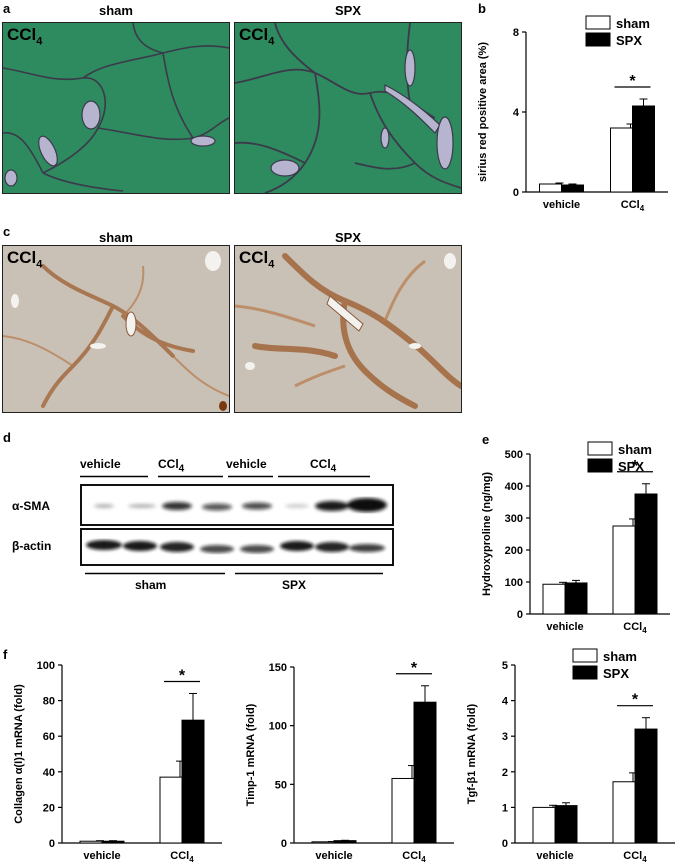  I want to click on alpha-sma-ihc-image-spx: CCl4, so click(348, 329).